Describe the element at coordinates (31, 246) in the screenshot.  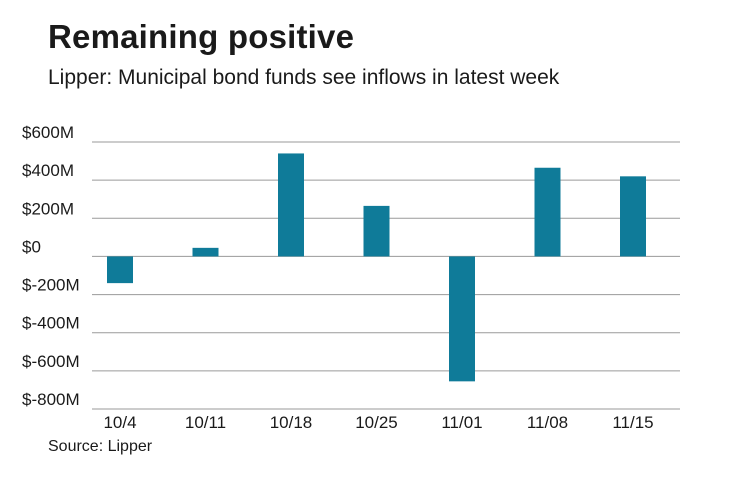
I see `y-tick-label: $0` at that location.